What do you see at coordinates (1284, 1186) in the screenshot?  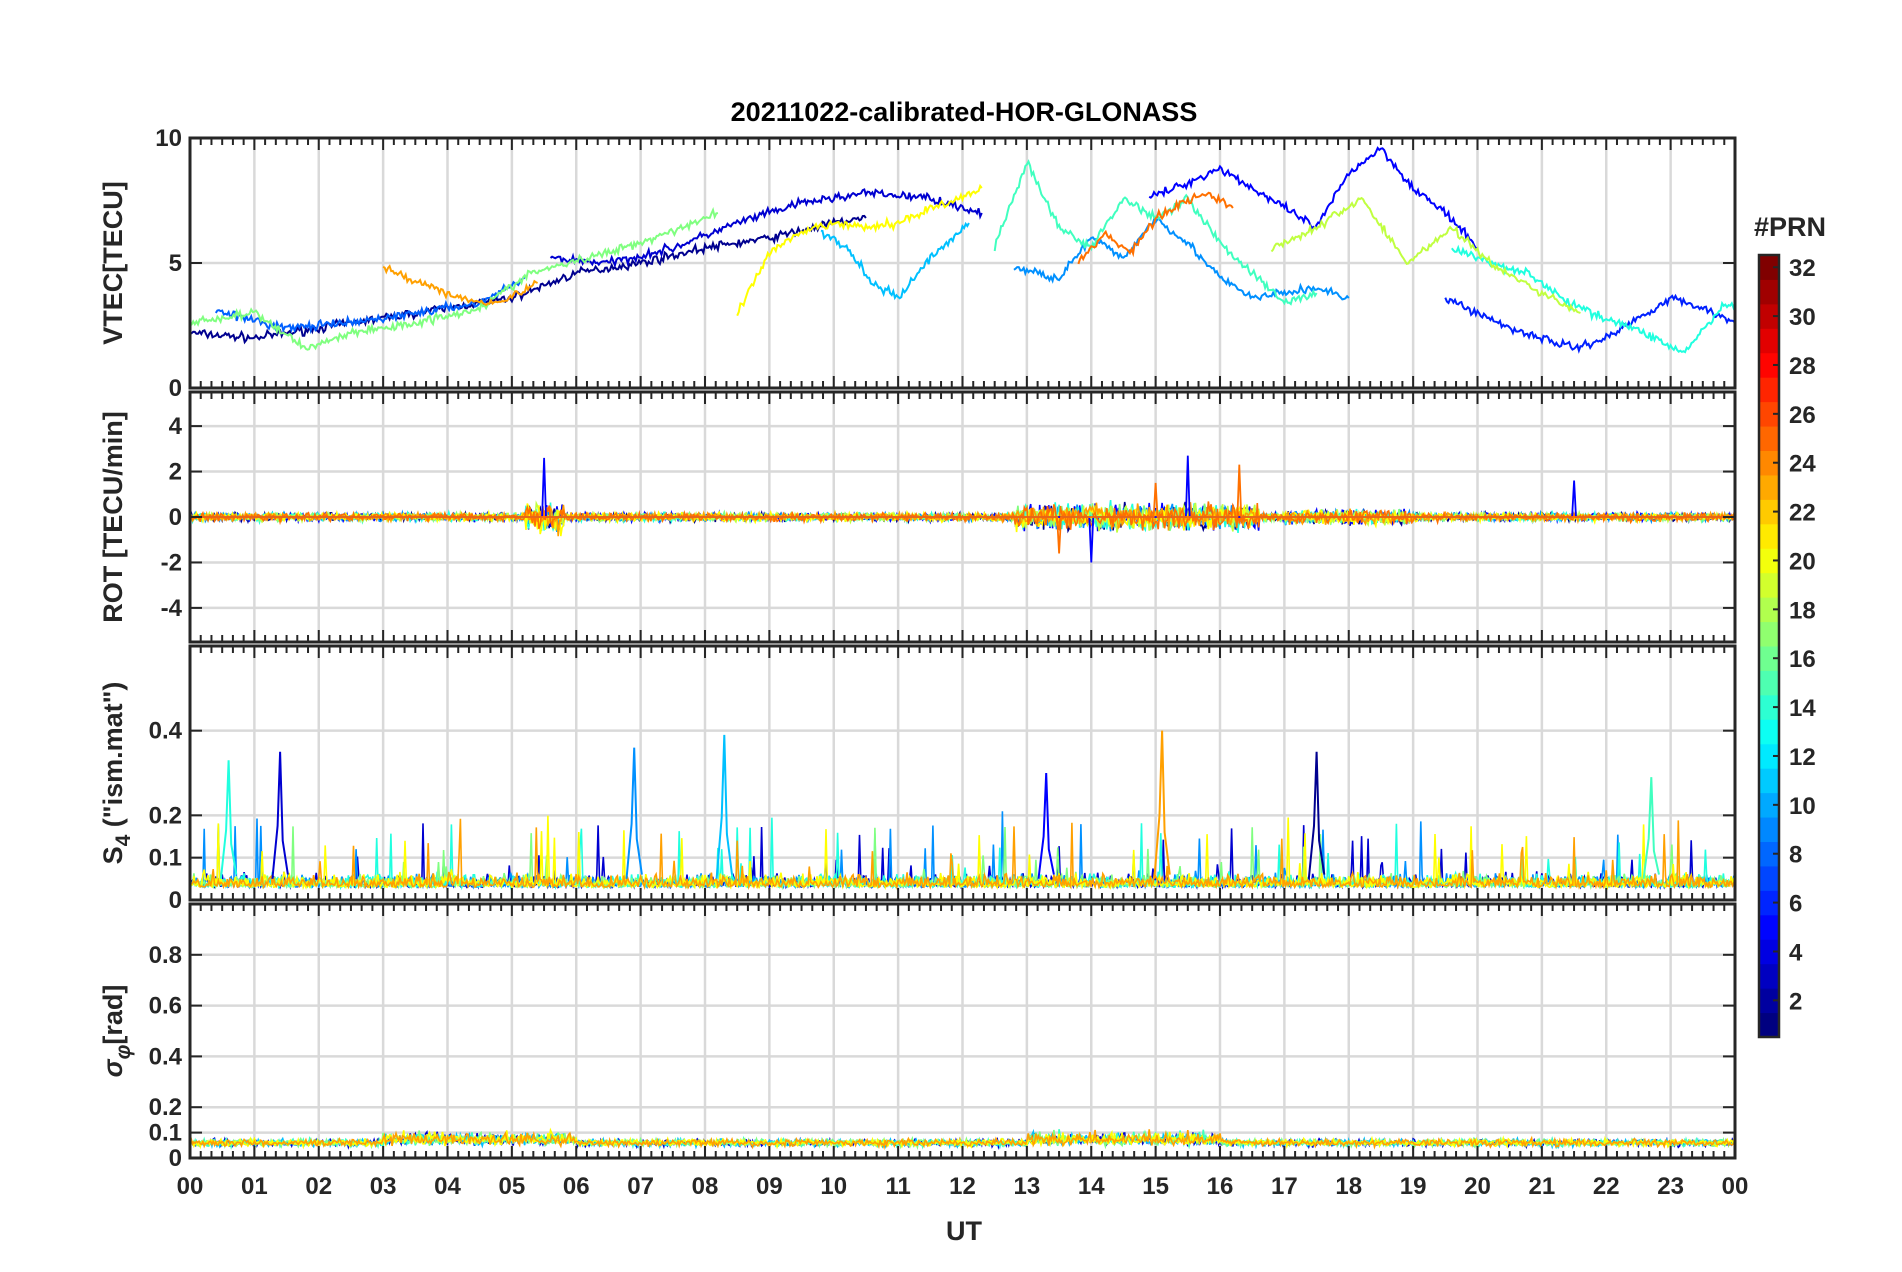 I see `x-tick-label: 17` at bounding box center [1284, 1186].